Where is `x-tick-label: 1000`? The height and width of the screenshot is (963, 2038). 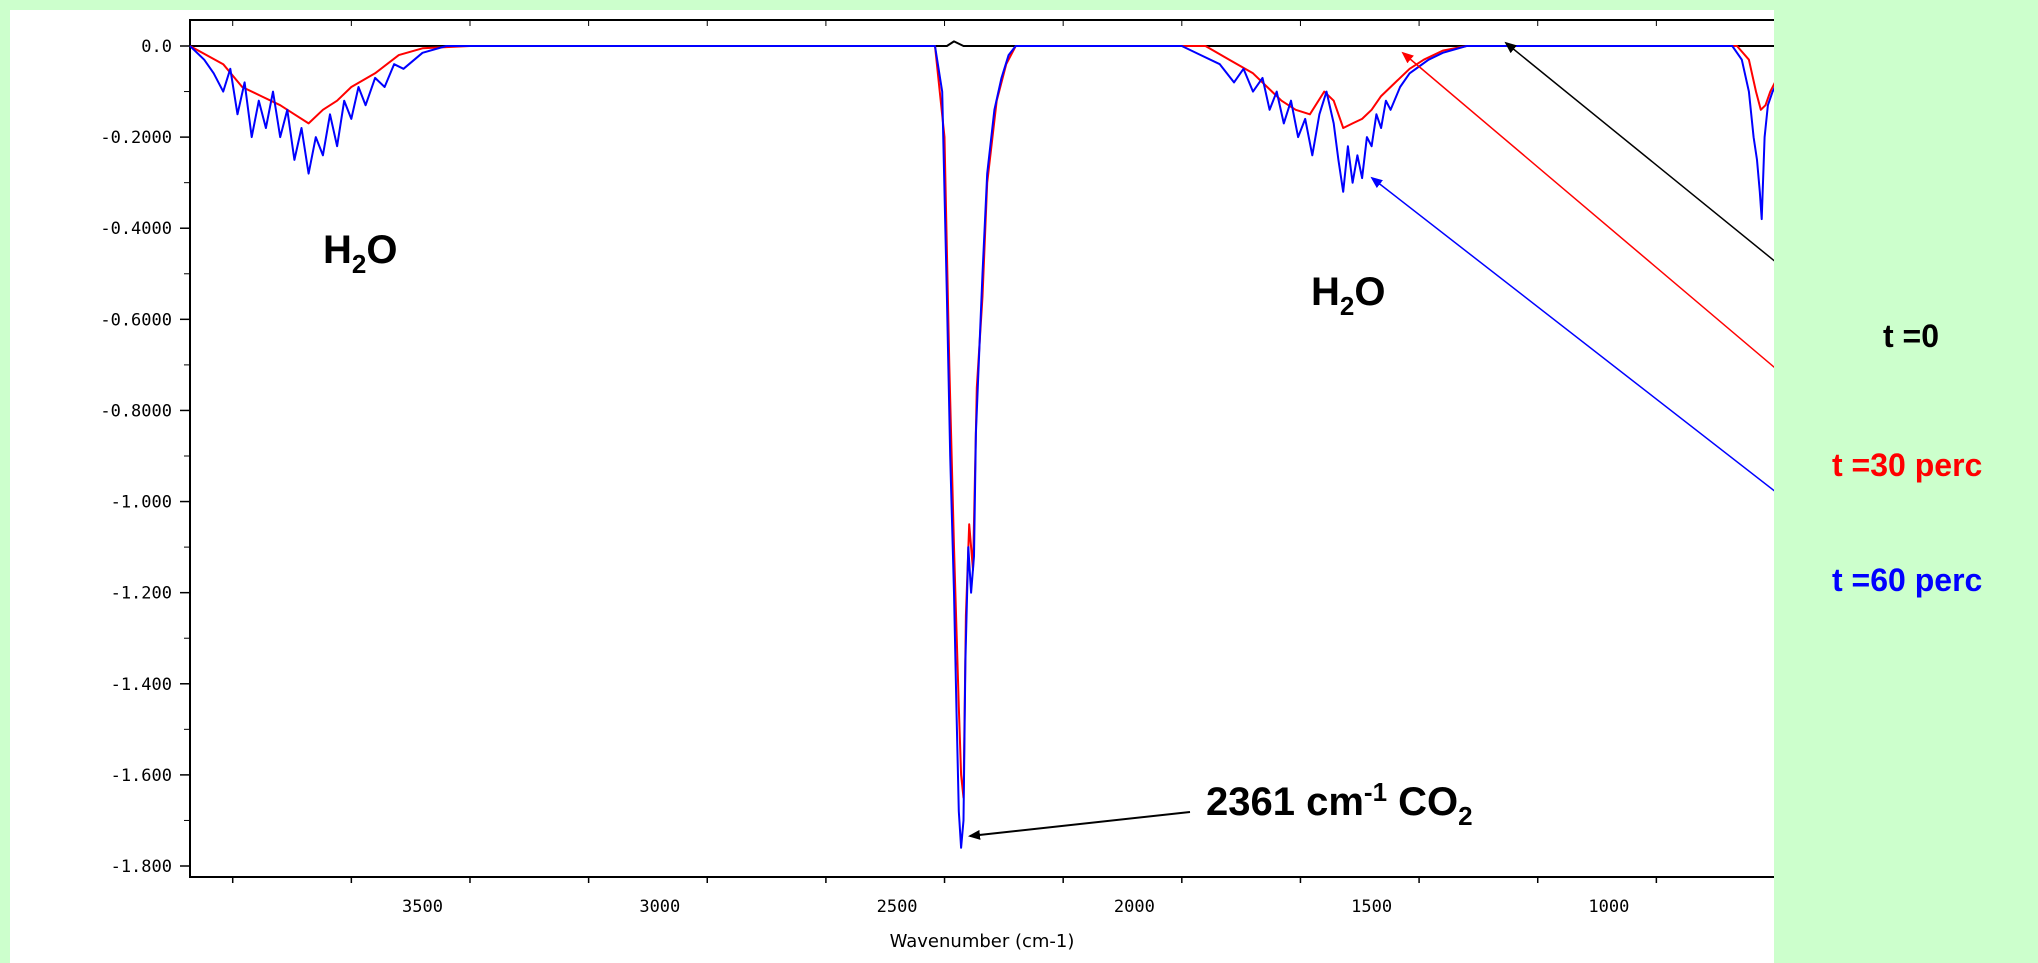
x-tick-label: 1000 is located at coordinates (1608, 907).